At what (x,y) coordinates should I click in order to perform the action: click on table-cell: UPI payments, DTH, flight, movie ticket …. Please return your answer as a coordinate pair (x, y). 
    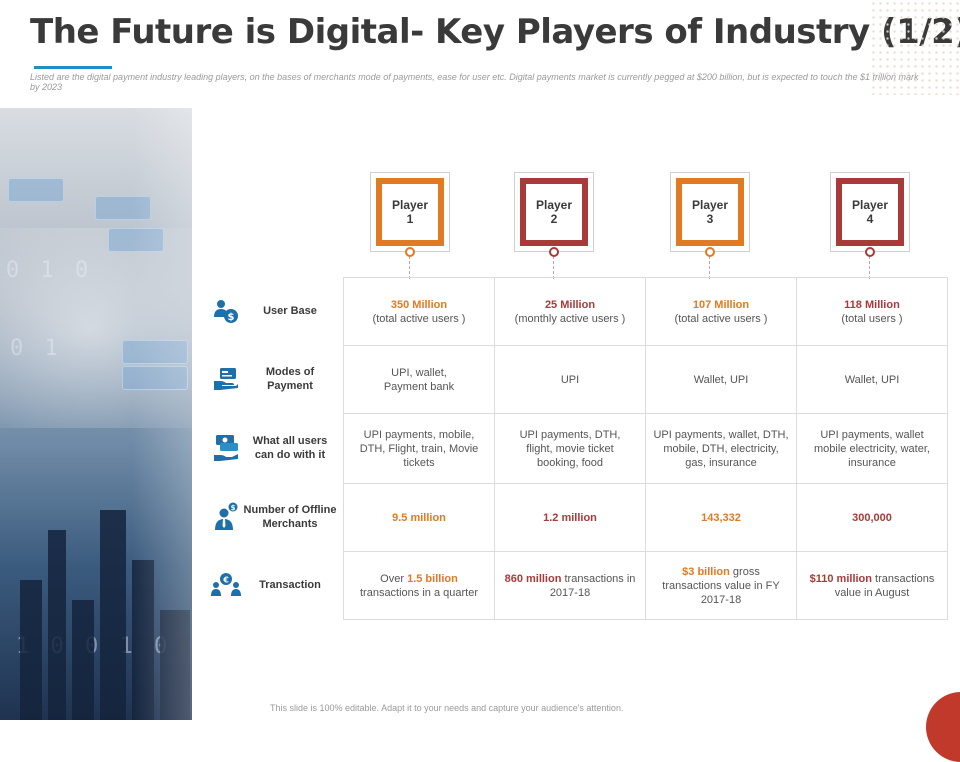
    Looking at the image, I should click on (570, 448).